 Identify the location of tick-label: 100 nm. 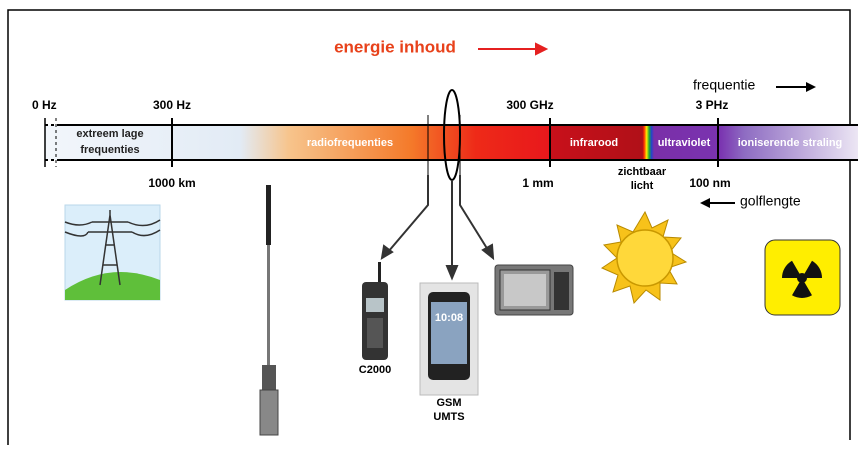
(709, 183).